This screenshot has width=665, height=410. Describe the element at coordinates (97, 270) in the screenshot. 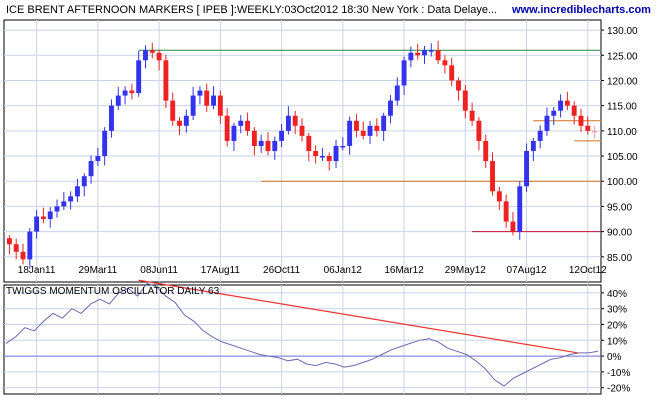

I see `price-x-tick-label: 29Mar11` at that location.